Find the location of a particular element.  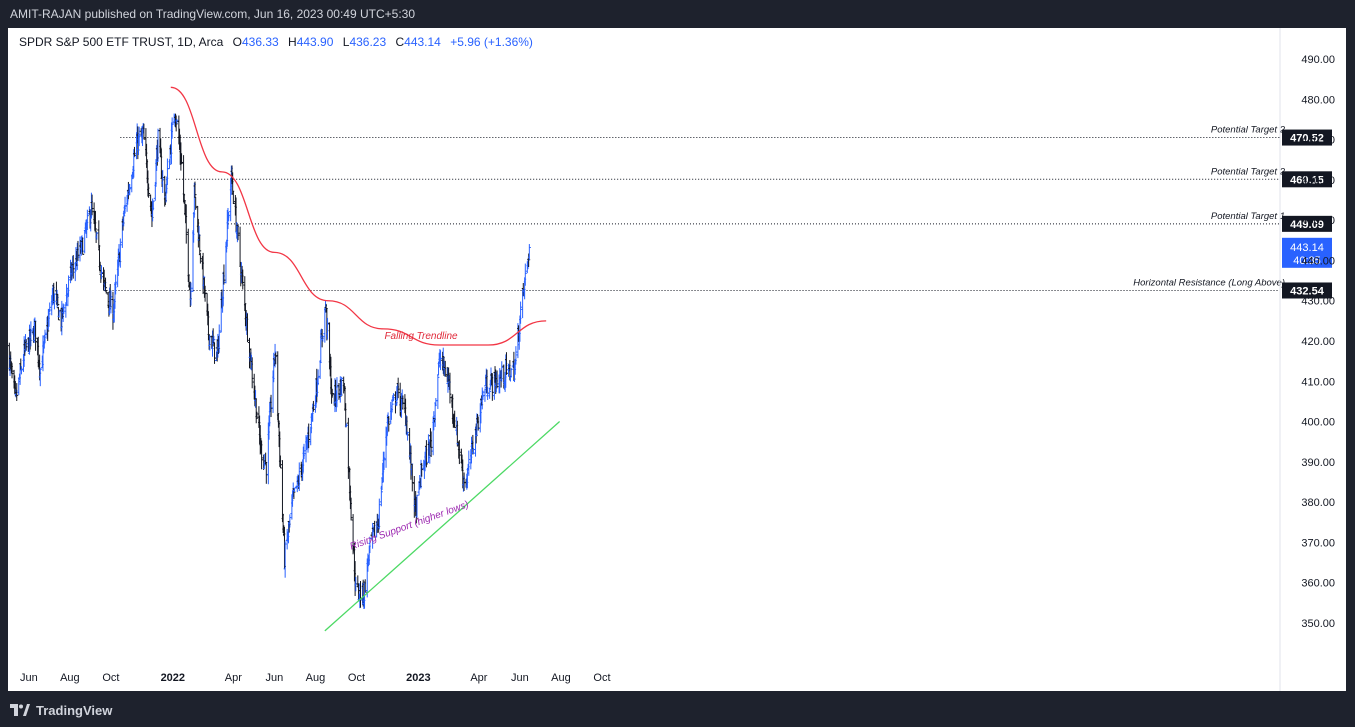

x-tick-label: Jun is located at coordinates (29, 678).